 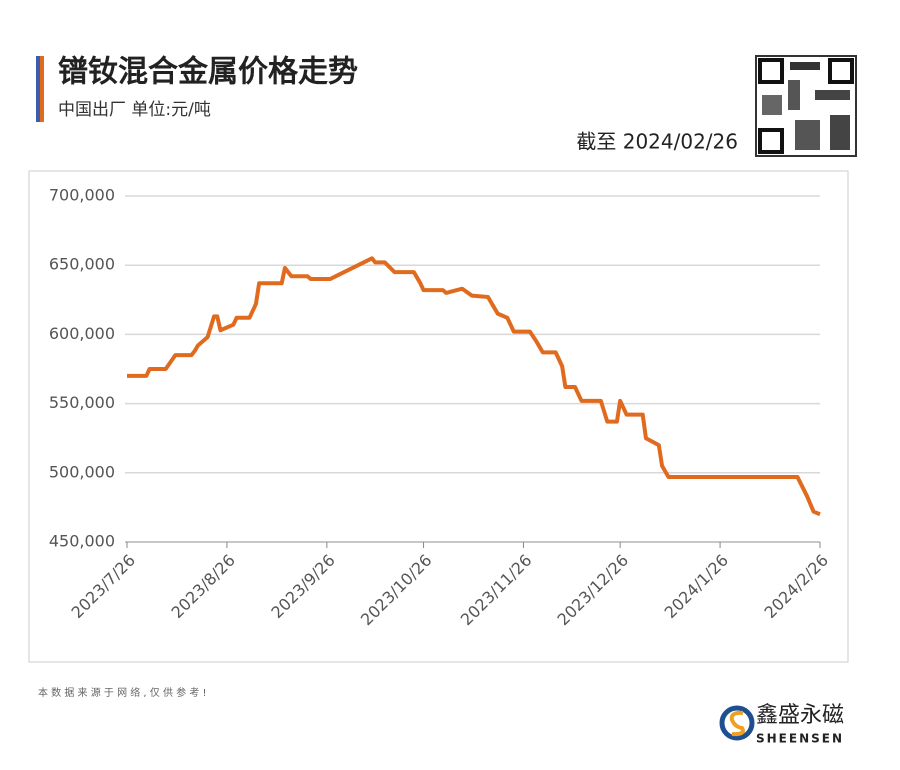 What do you see at coordinates (82, 333) in the screenshot?
I see `y-tick-label: 600,000` at bounding box center [82, 333].